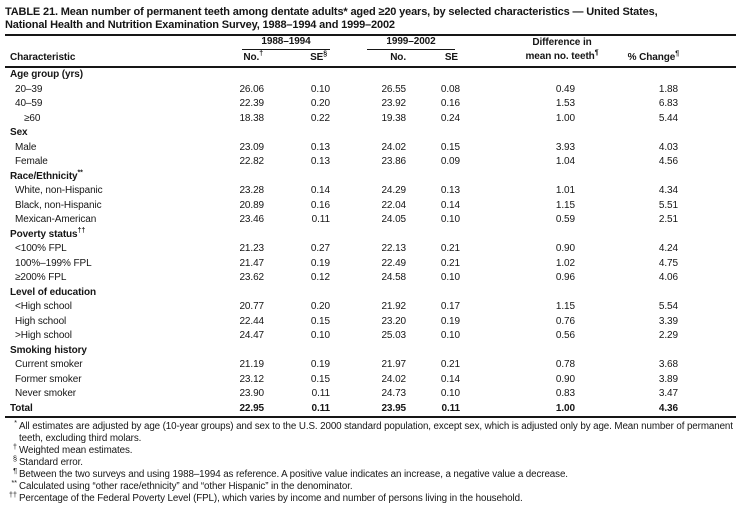 This screenshot has width=741, height=505. Describe the element at coordinates (393, 147) in the screenshot. I see `value-cell: 24.02` at that location.